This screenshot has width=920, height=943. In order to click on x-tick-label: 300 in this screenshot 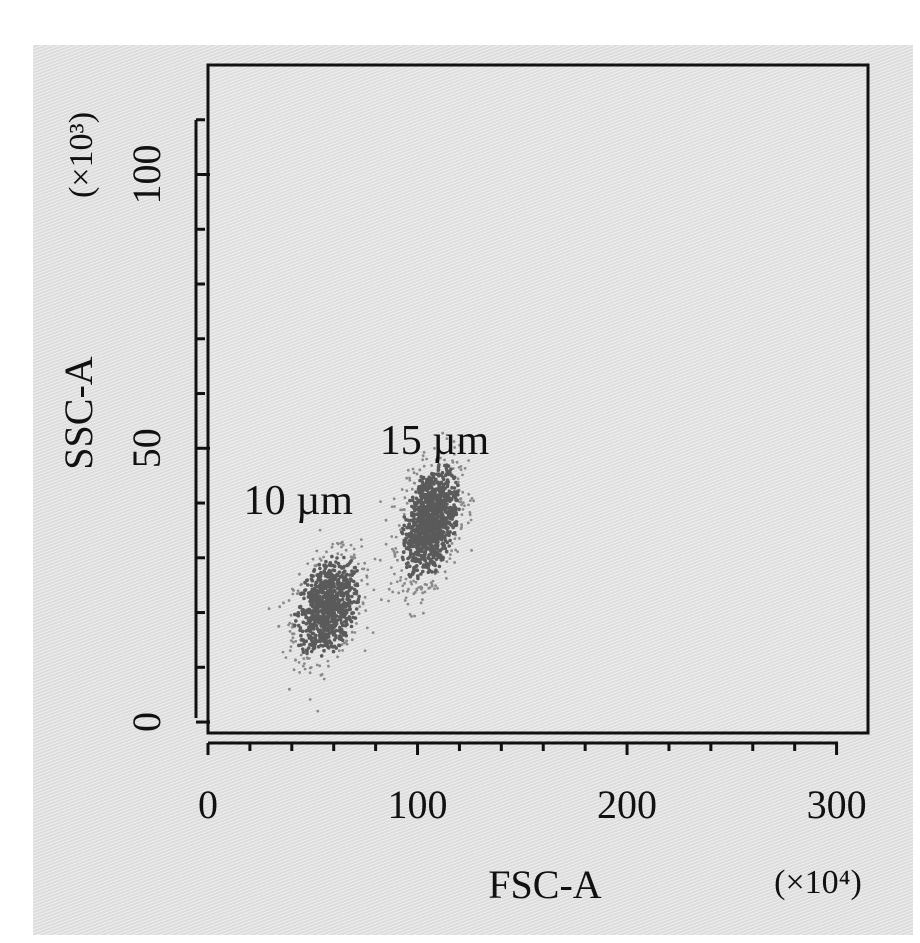, I will do `click(837, 804)`.